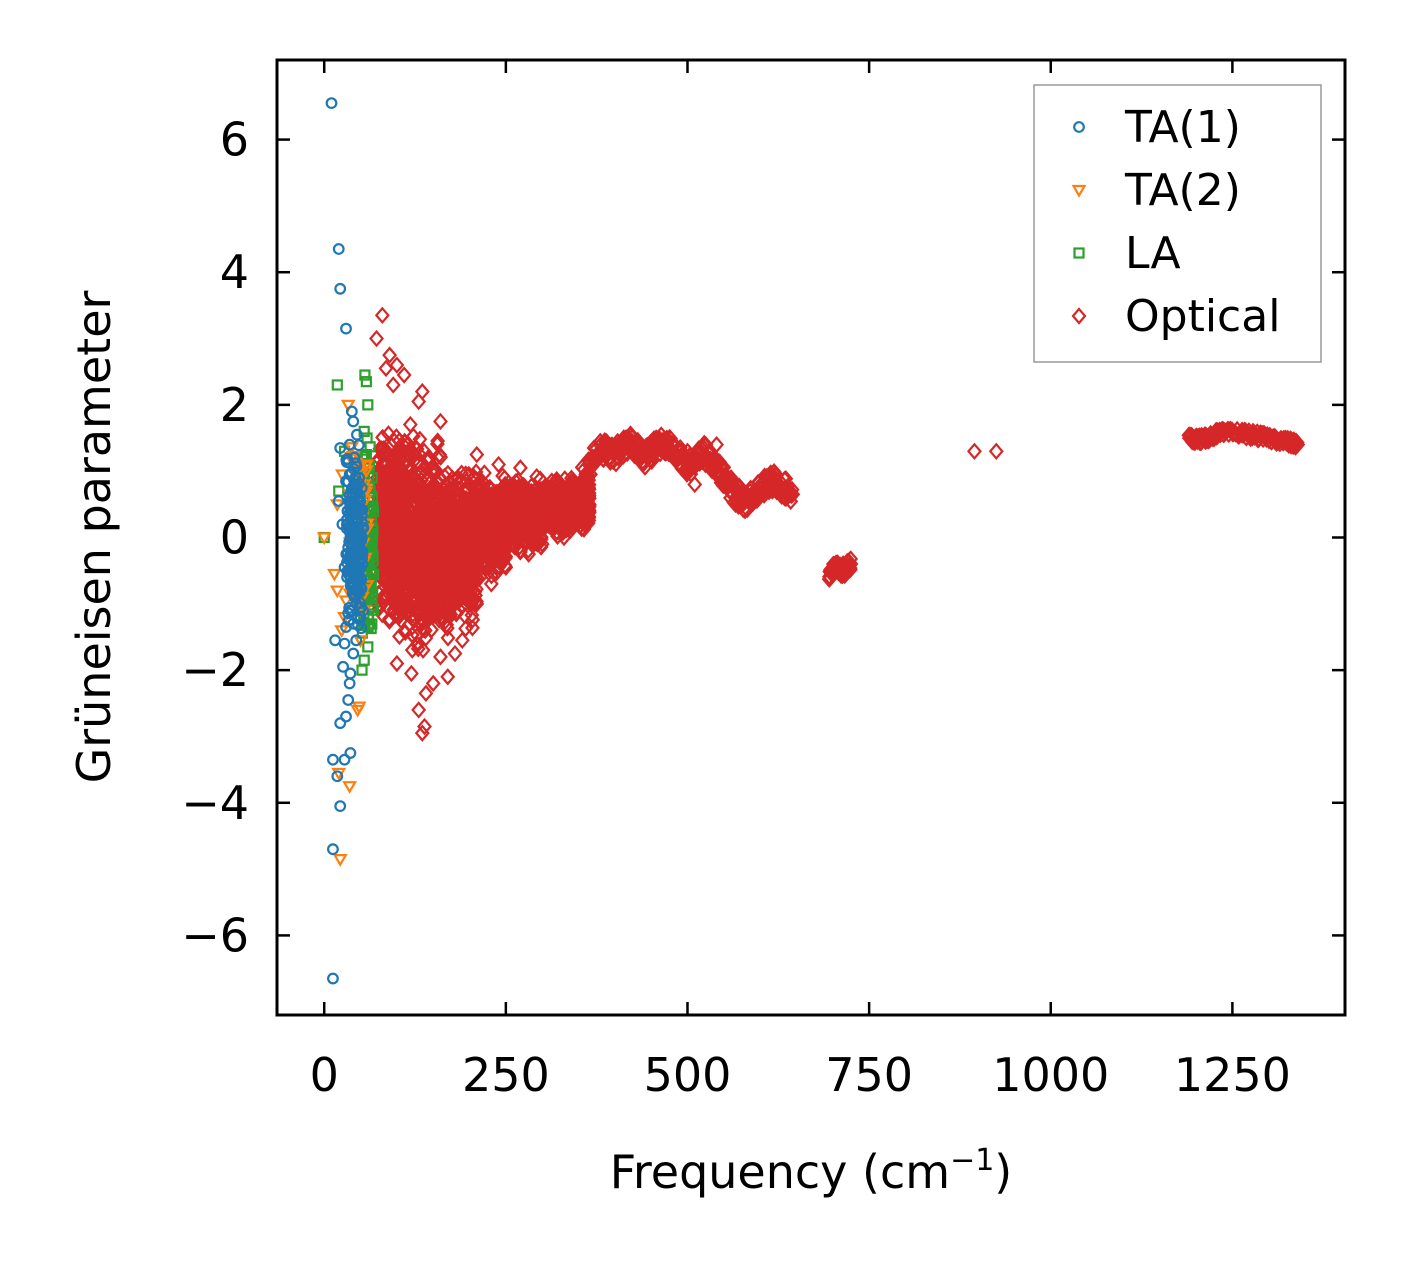  What do you see at coordinates (1153, 253) in the screenshot?
I see `legend-label-la: LA` at bounding box center [1153, 253].